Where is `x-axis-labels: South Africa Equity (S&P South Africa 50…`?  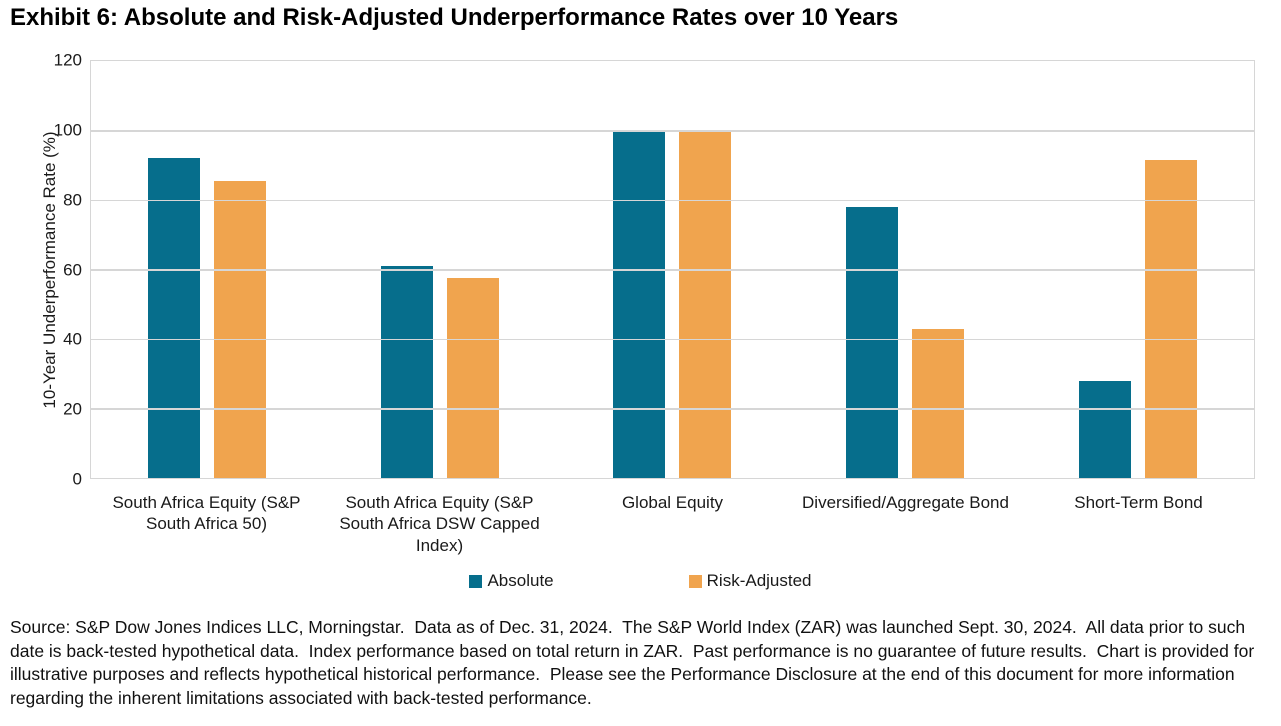
x-axis-labels: South Africa Equity (S&P South Africa 50… is located at coordinates (672, 524).